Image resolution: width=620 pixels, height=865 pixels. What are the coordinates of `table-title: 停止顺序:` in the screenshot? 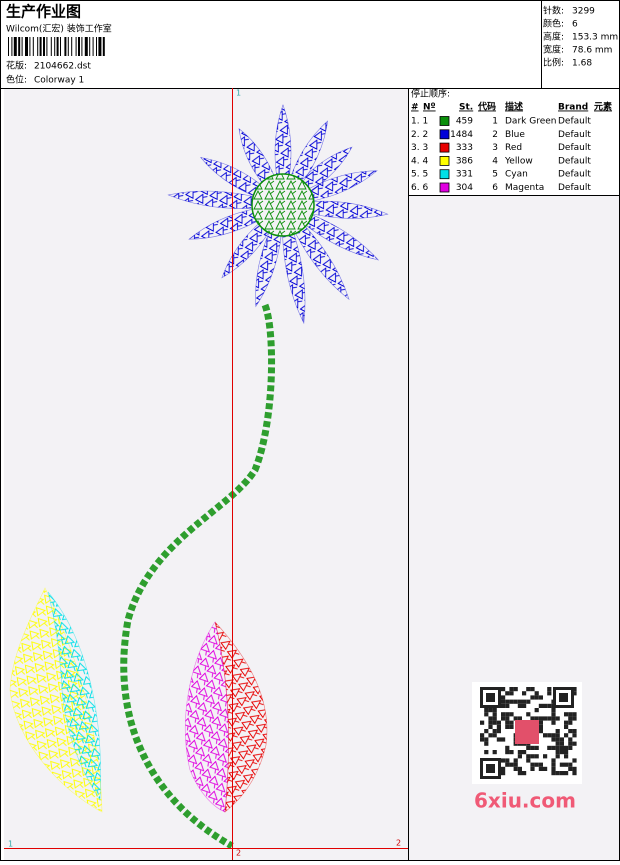 It's located at (430, 94).